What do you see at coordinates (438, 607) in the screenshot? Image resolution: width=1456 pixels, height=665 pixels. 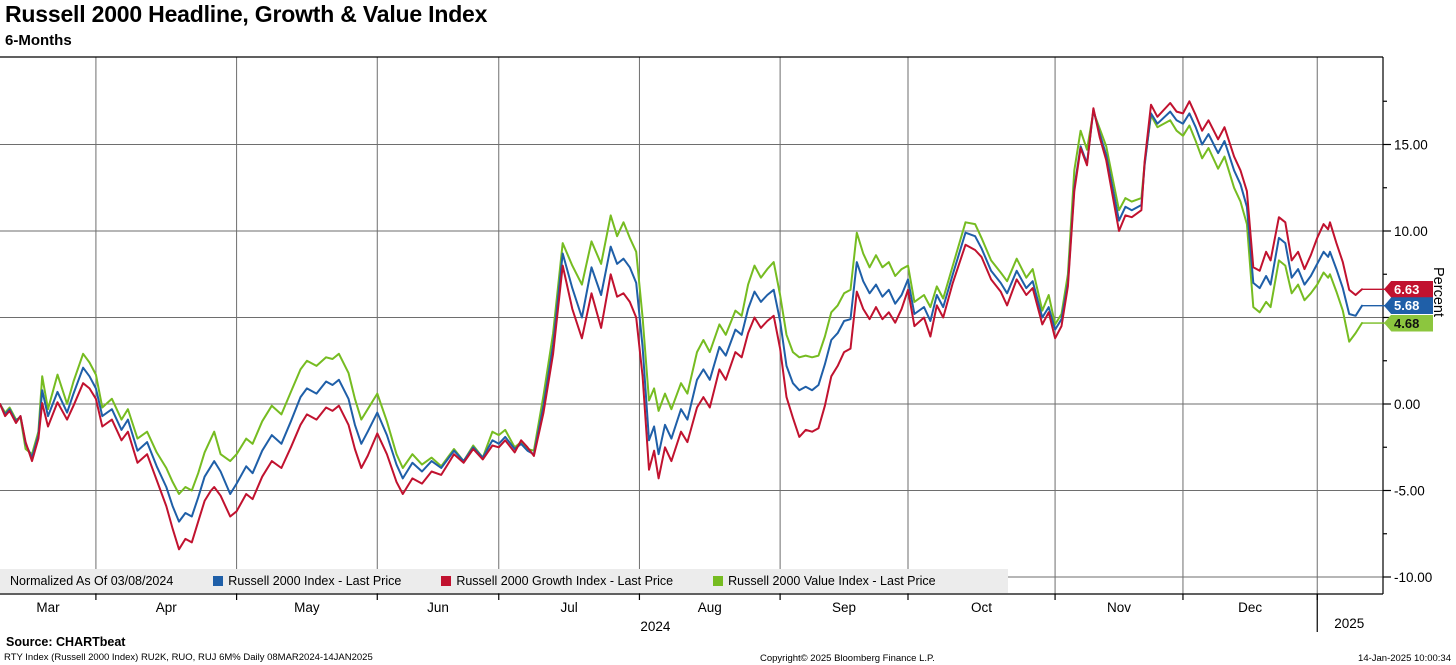 I see `x-month-label: Jun` at bounding box center [438, 607].